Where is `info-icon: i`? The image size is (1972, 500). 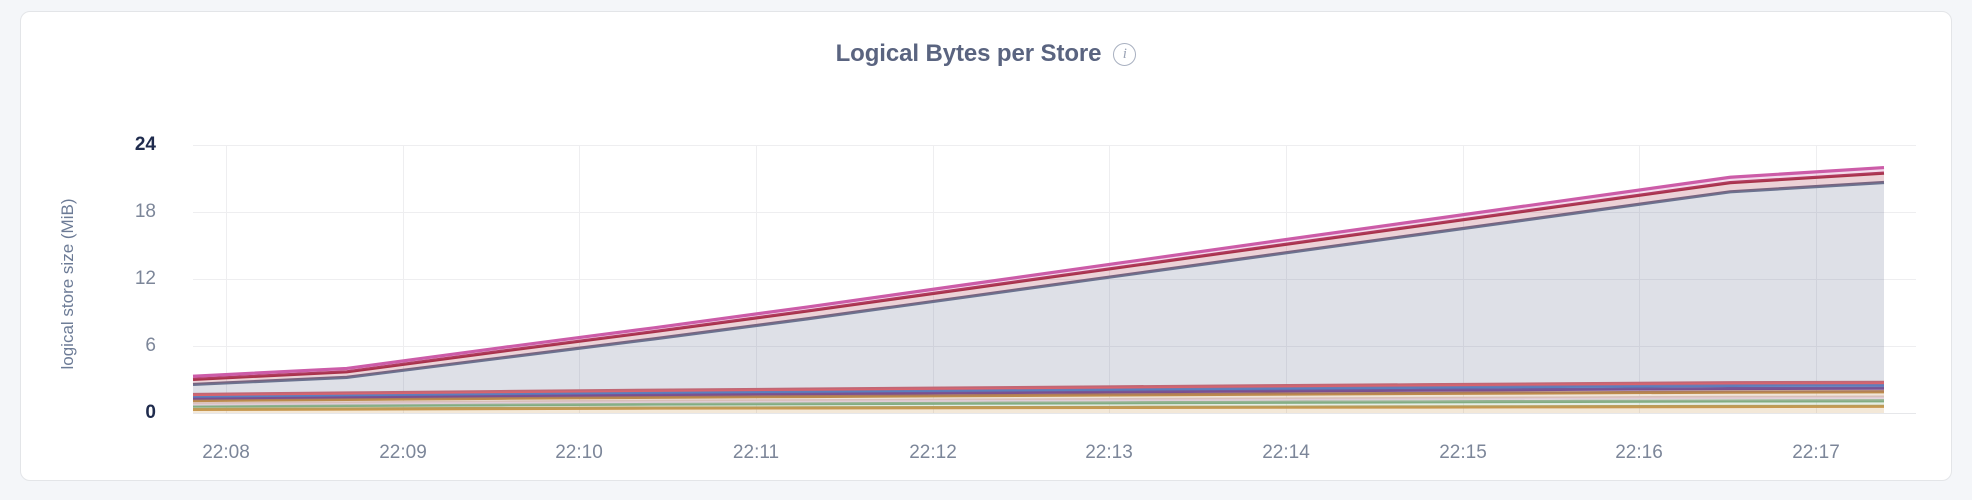
info-icon: i is located at coordinates (1125, 54).